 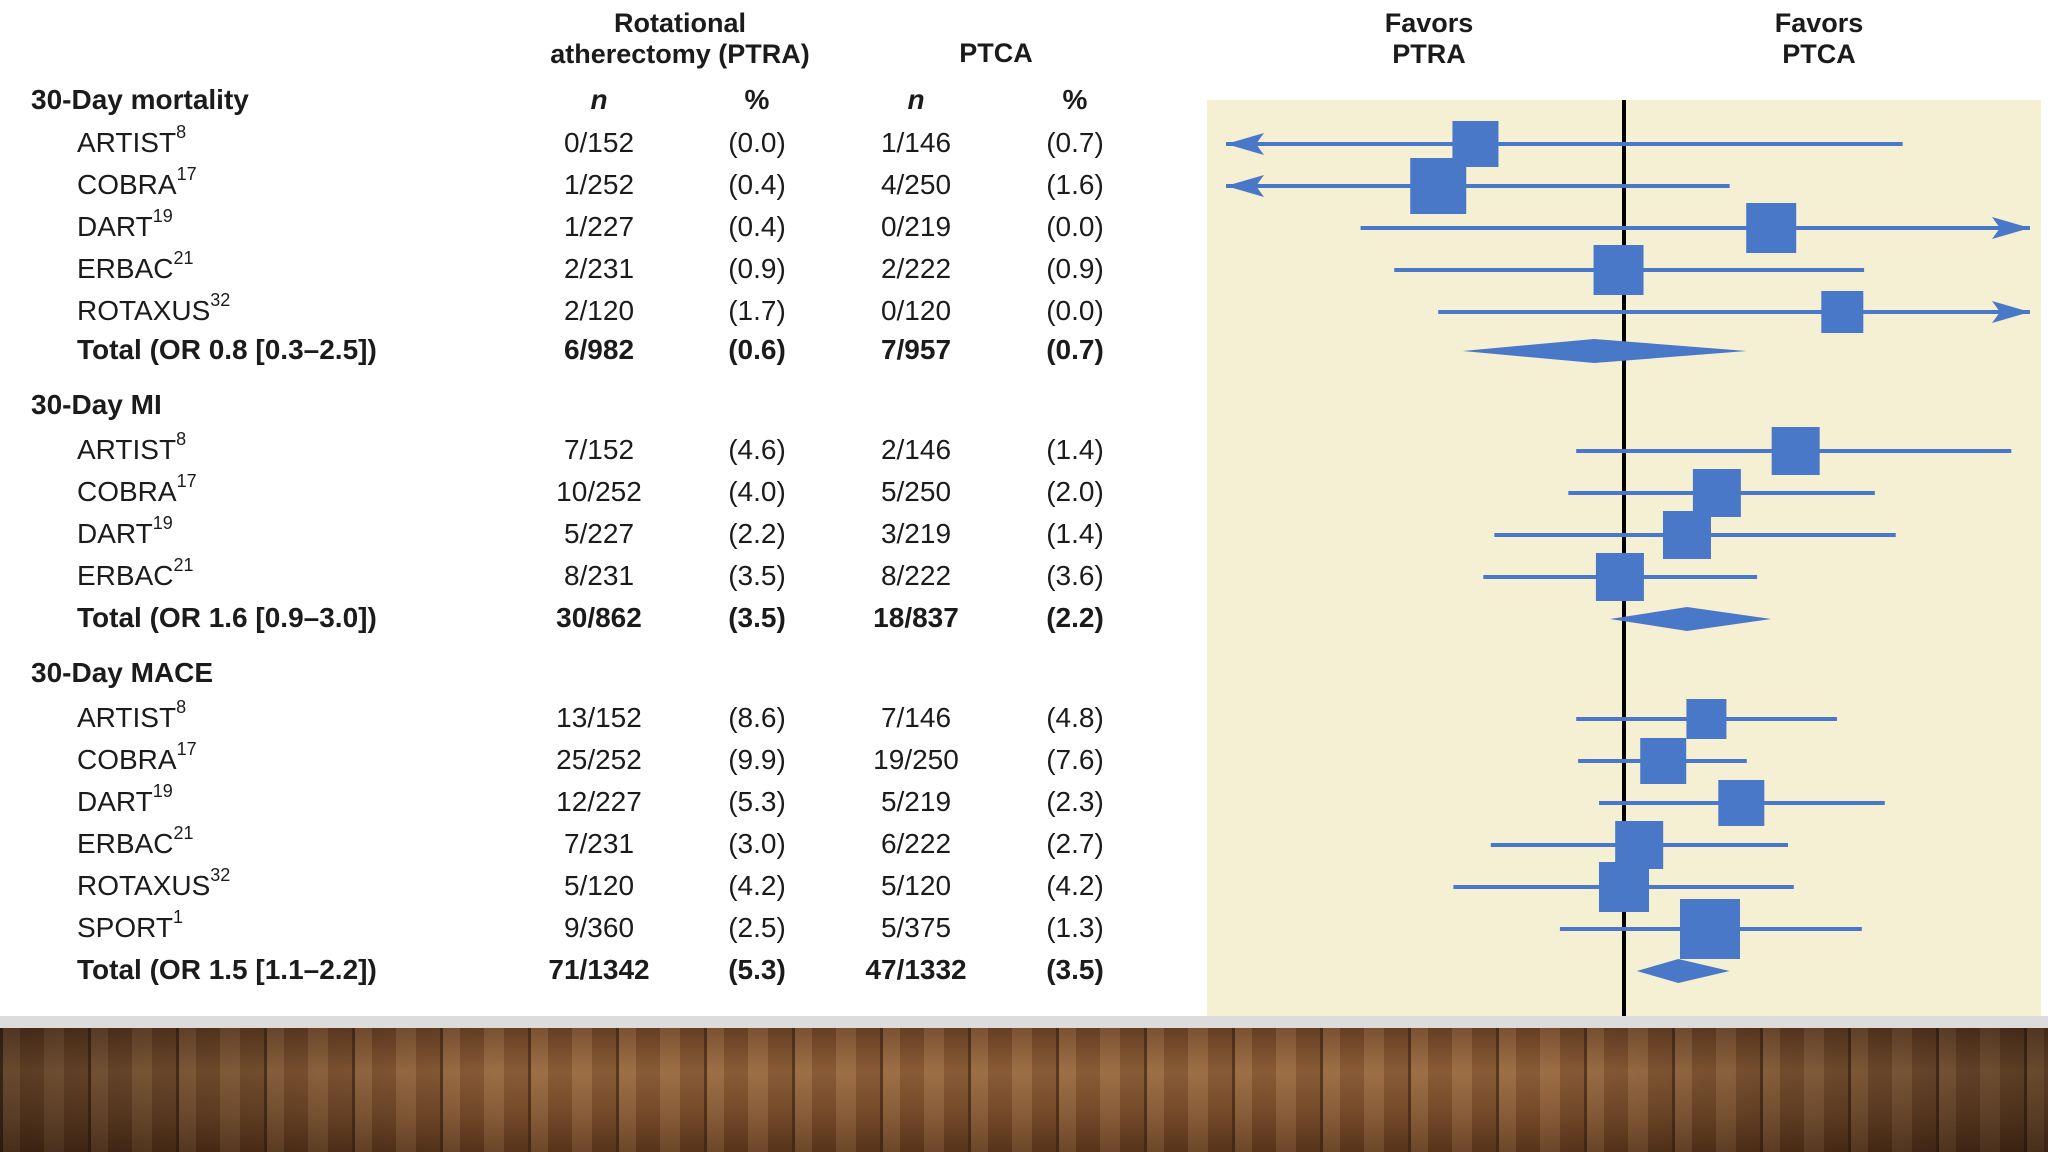 What do you see at coordinates (757, 927) in the screenshot?
I see `ptra-percent: (2.5)` at bounding box center [757, 927].